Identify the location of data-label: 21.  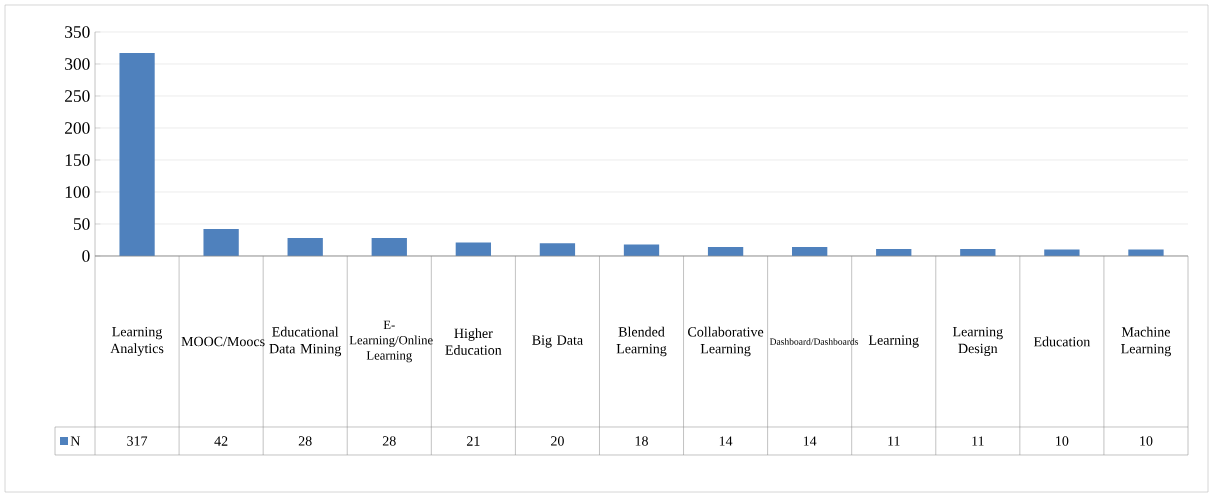
(473, 441).